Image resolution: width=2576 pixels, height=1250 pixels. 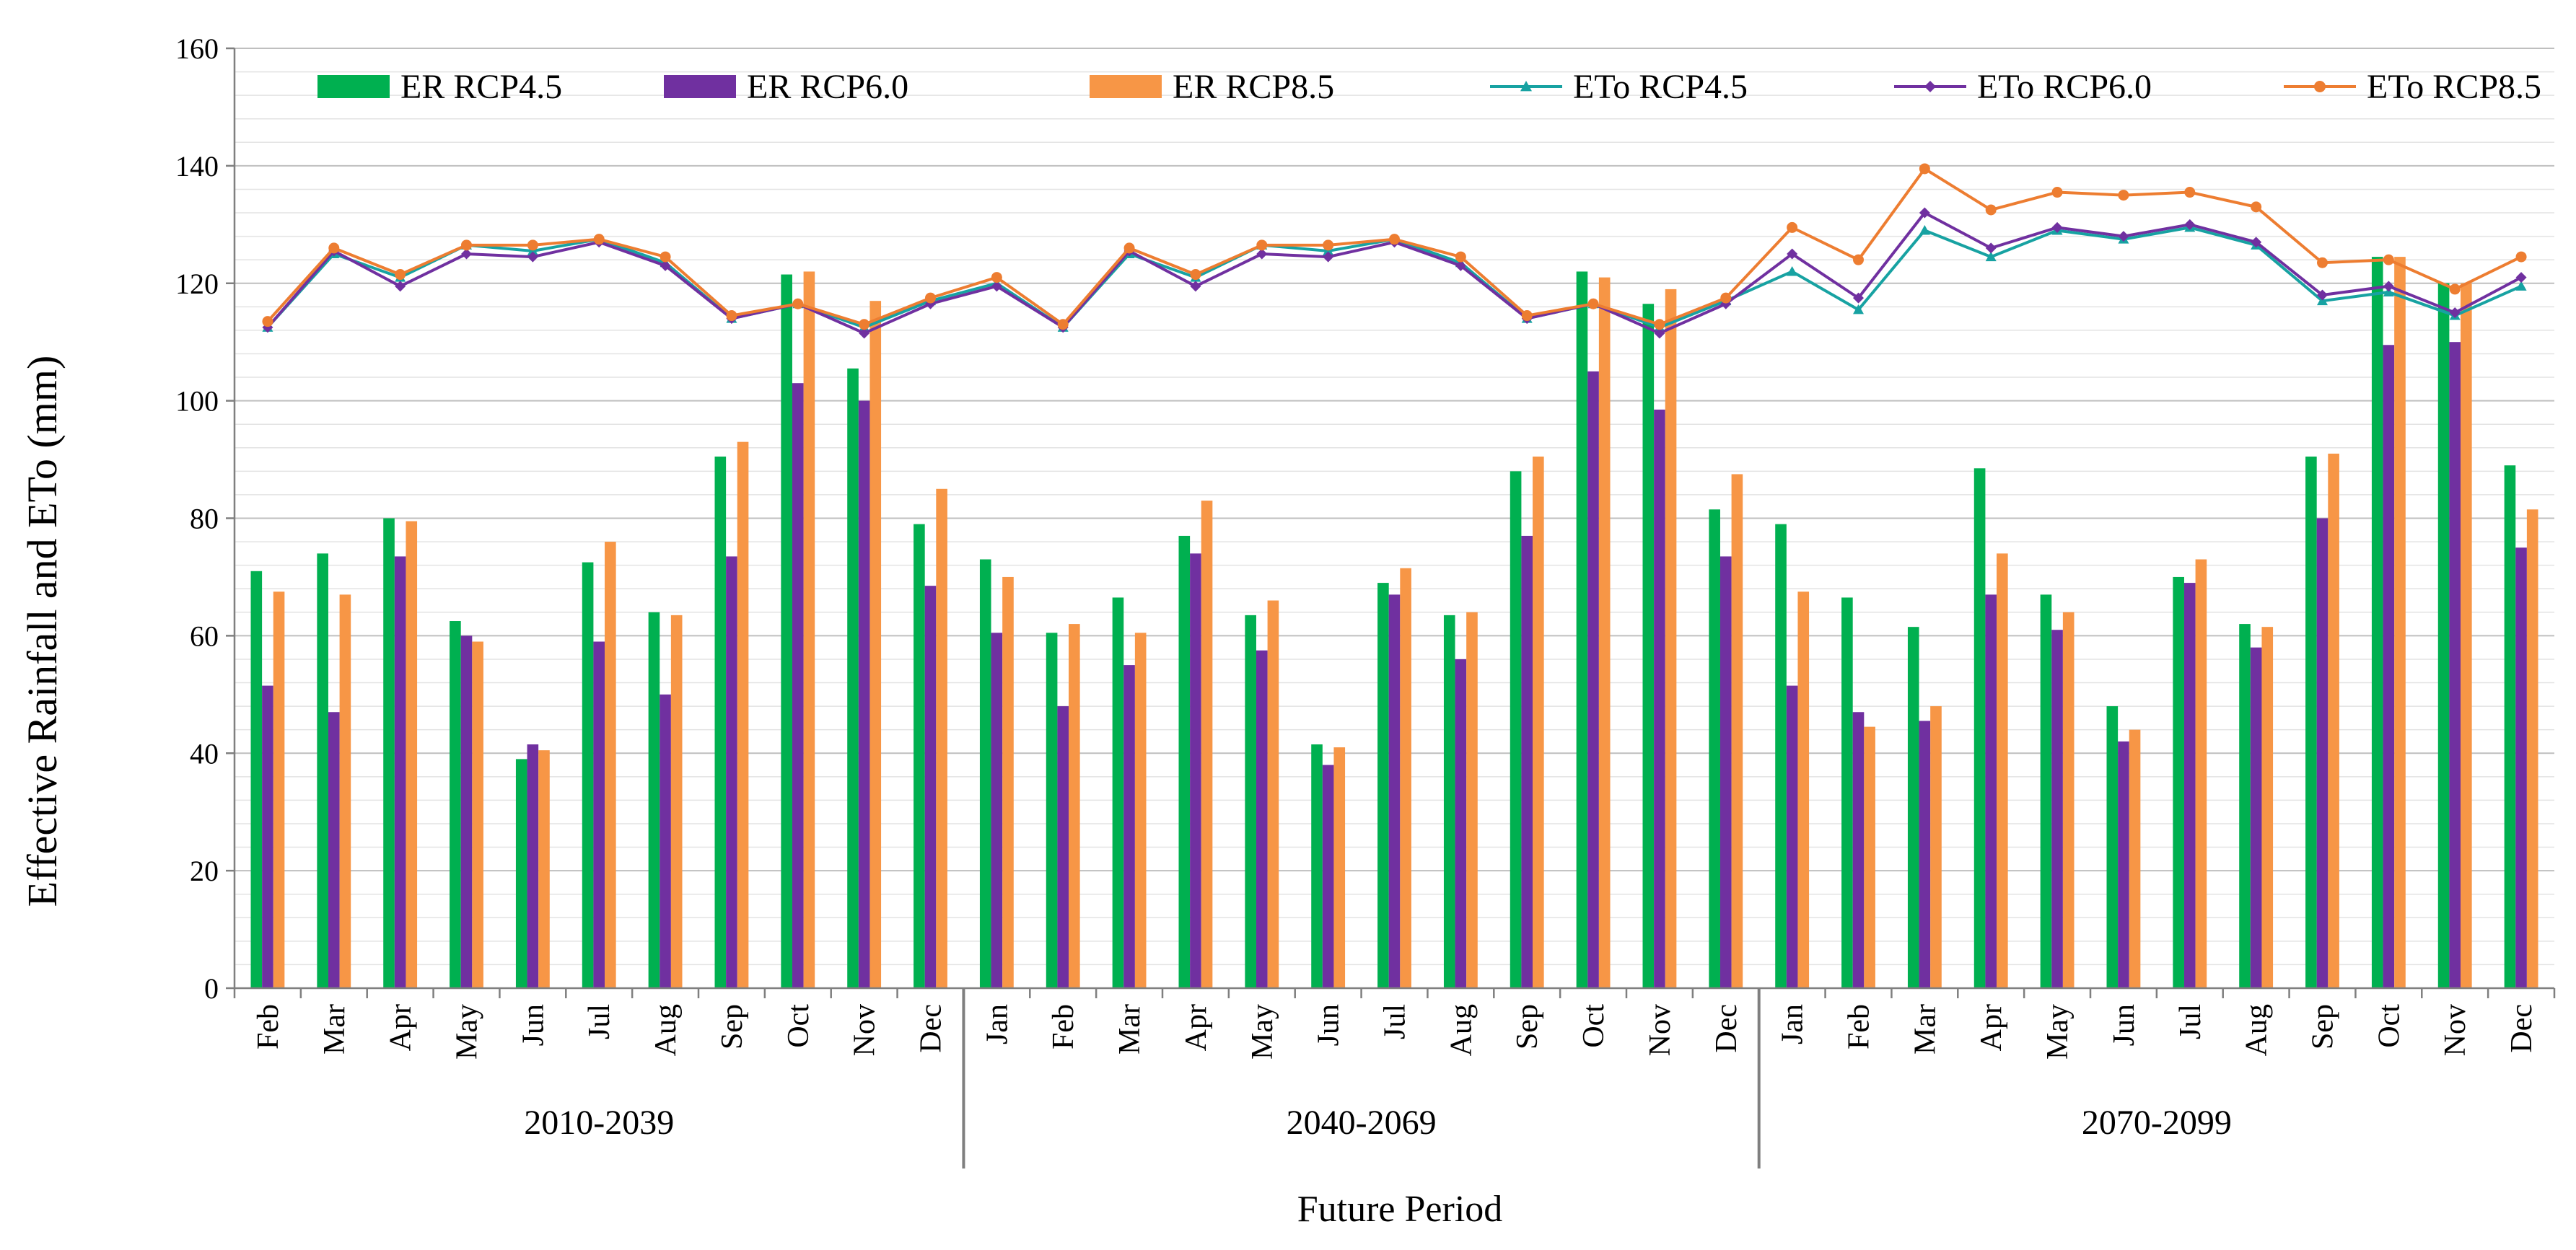 I want to click on legend-label: ER RCP6.0, so click(x=827, y=87).